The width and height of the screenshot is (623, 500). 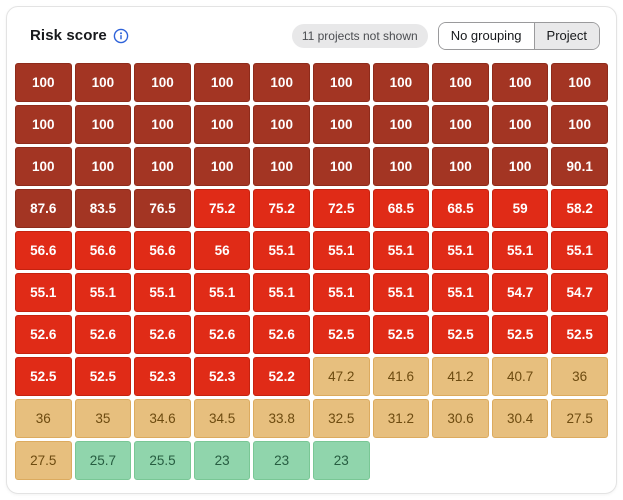 What do you see at coordinates (103, 418) in the screenshot?
I see `risk-tile: 35` at bounding box center [103, 418].